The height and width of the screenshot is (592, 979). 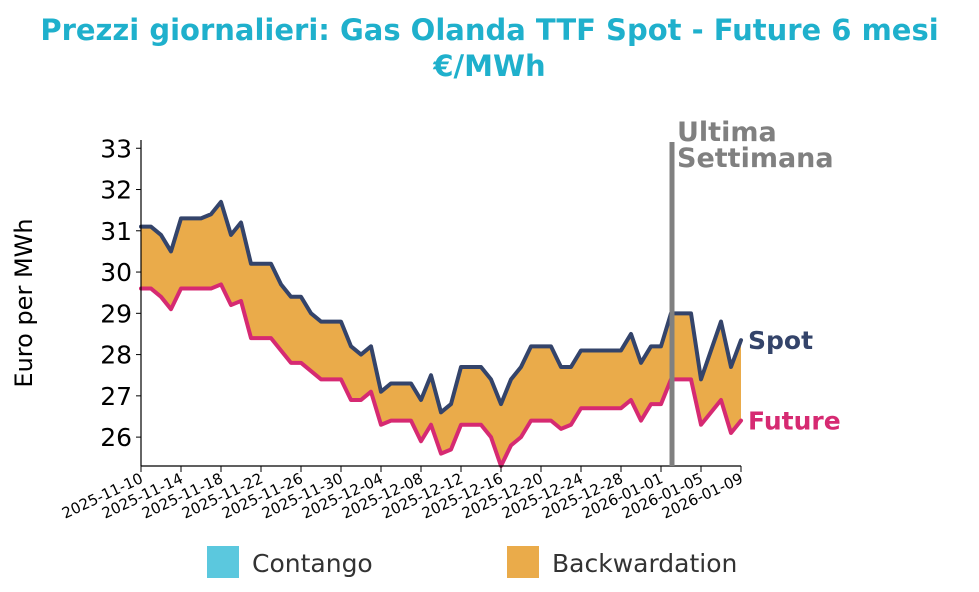 What do you see at coordinates (223, 562) in the screenshot?
I see `legend-swatch-contango` at bounding box center [223, 562].